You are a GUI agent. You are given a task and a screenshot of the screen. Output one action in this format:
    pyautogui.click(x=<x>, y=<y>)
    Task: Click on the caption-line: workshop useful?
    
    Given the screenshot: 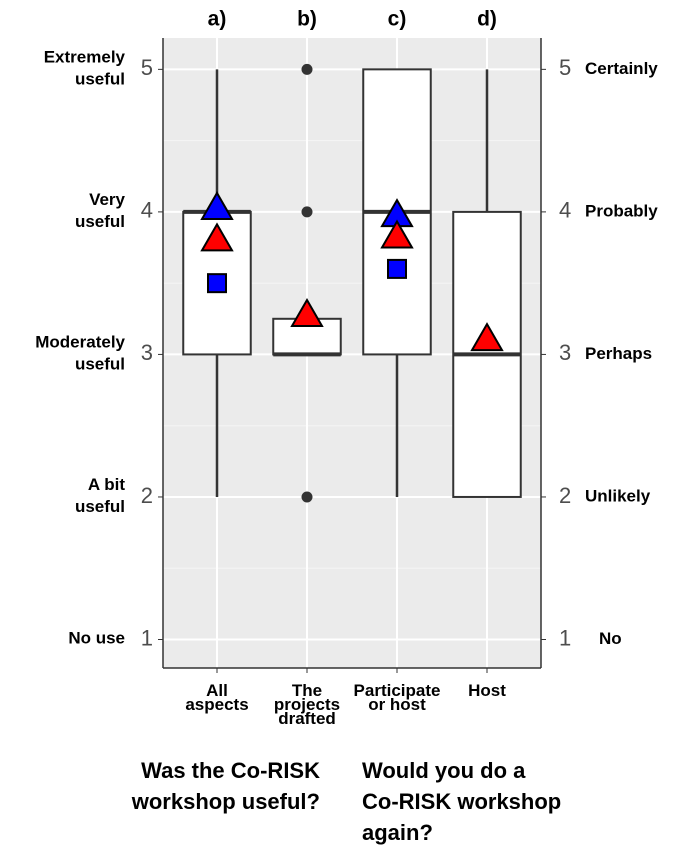 What is the action you would take?
    pyautogui.click(x=225, y=801)
    